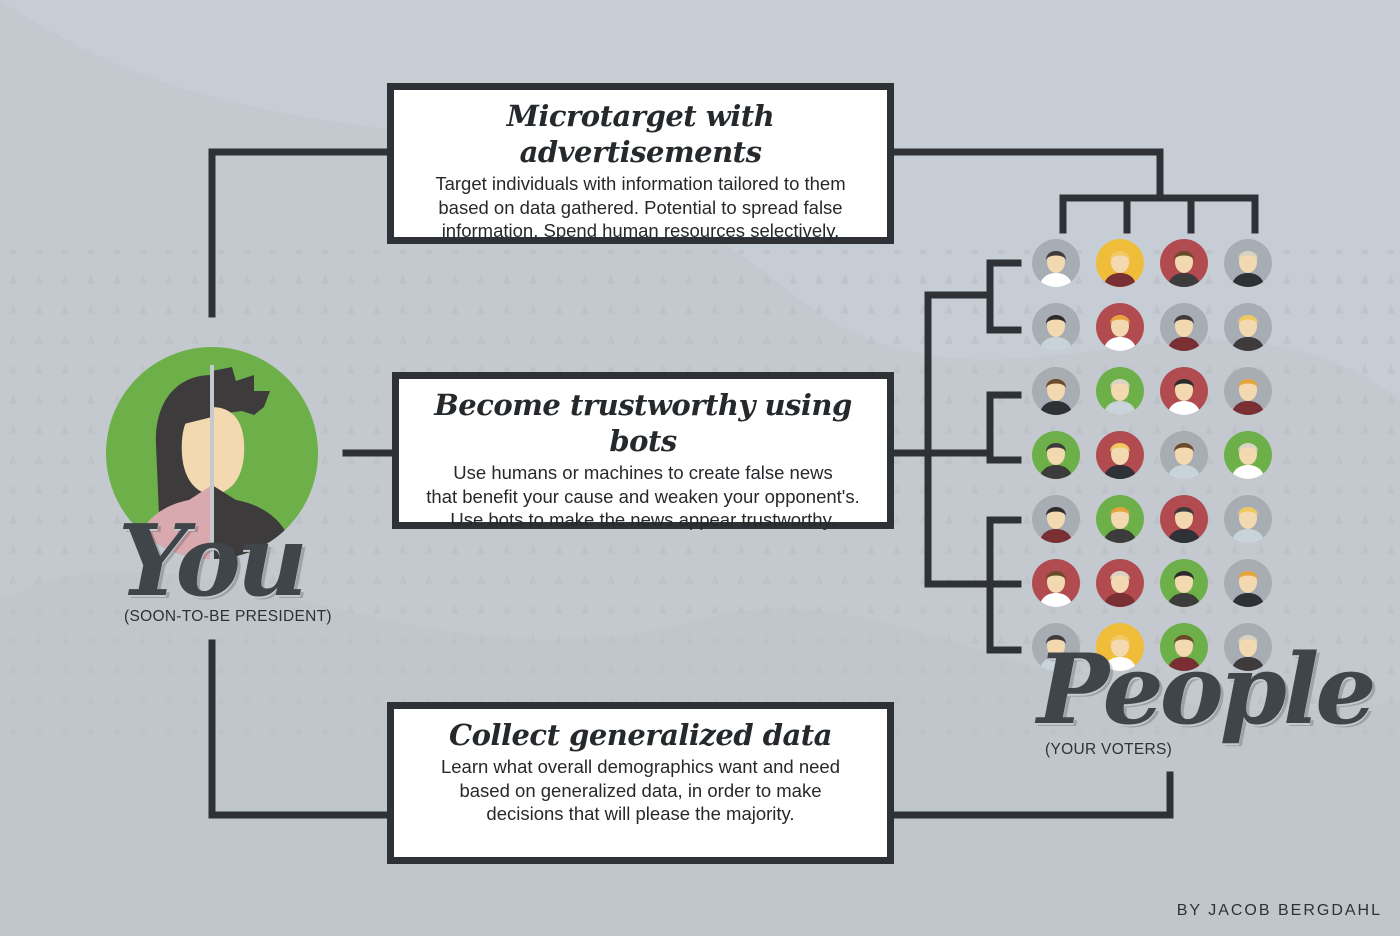  I want to click on you-title: You, so click(213, 561).